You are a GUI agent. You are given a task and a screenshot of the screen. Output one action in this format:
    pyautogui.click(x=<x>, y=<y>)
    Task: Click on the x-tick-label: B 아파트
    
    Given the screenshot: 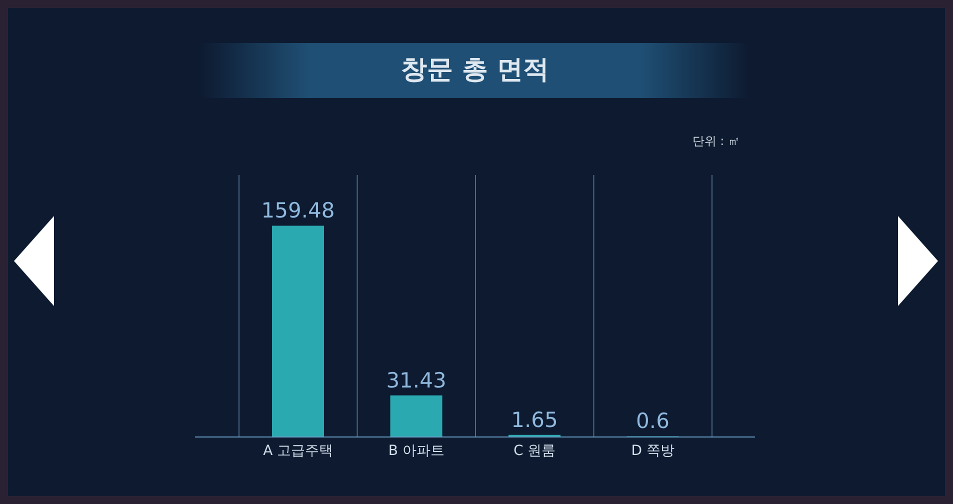 What is the action you would take?
    pyautogui.click(x=416, y=450)
    